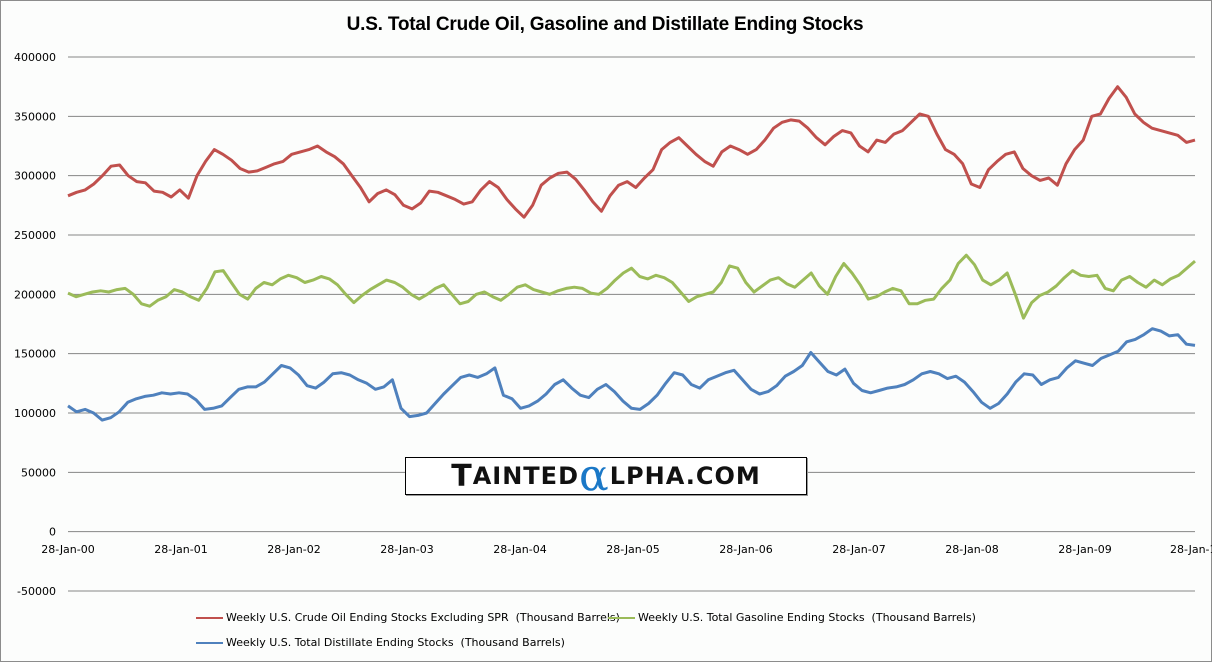 The width and height of the screenshot is (1212, 662). I want to click on y-tick-label: 300000, so click(35, 176).